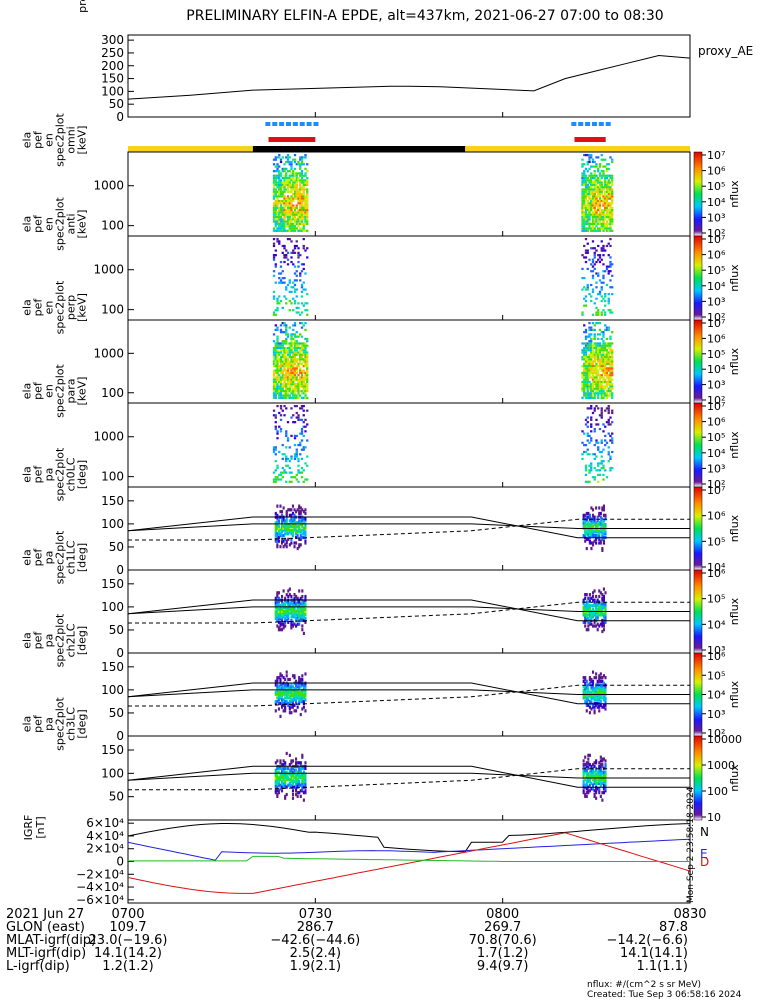 The height and width of the screenshot is (1000, 775). I want to click on y-tick-label: 6×10⁴, so click(105, 823).